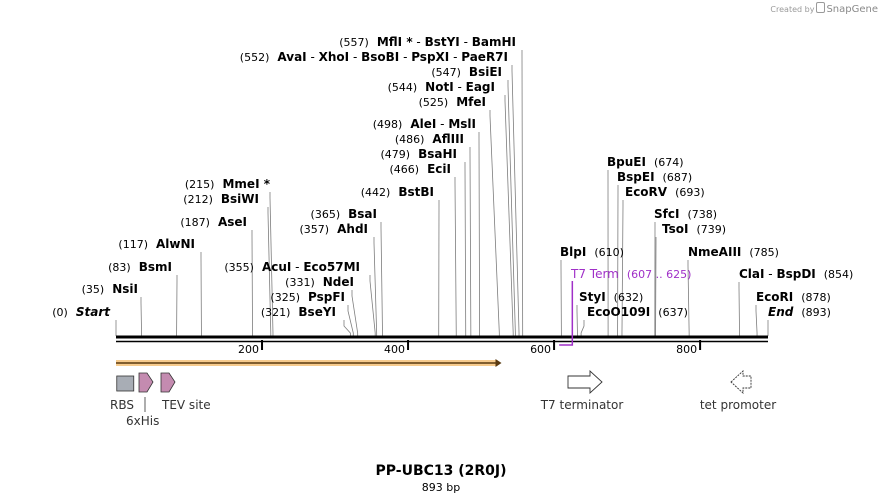  Describe the element at coordinates (81, 312) in the screenshot. I see `site-label-start: (0) Start` at that location.